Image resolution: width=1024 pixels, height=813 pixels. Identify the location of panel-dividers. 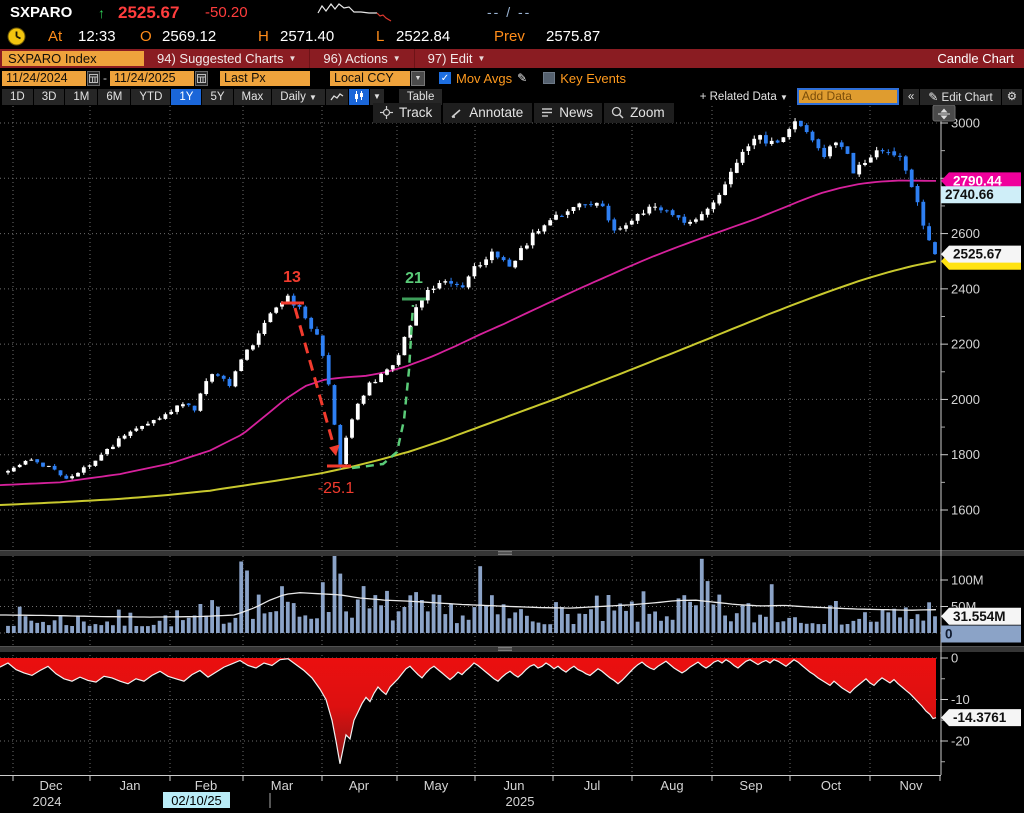
(512, 601).